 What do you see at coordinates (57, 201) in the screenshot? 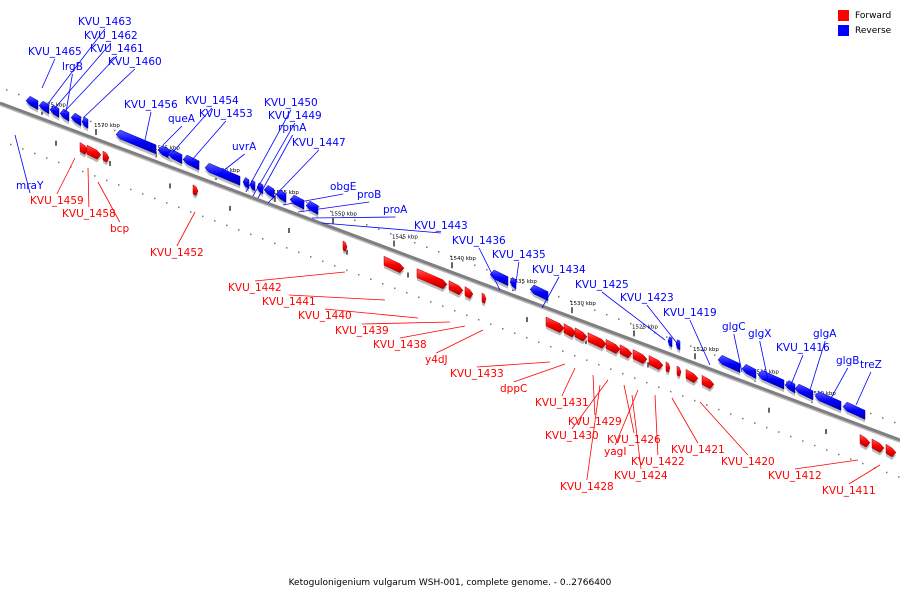
I see `gene-label: KVU_1459` at bounding box center [57, 201].